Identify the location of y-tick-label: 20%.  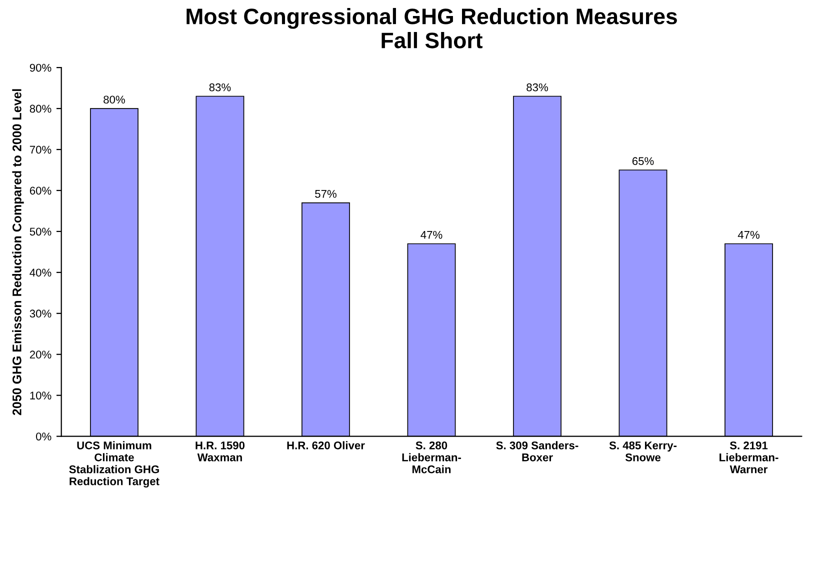
(41, 354).